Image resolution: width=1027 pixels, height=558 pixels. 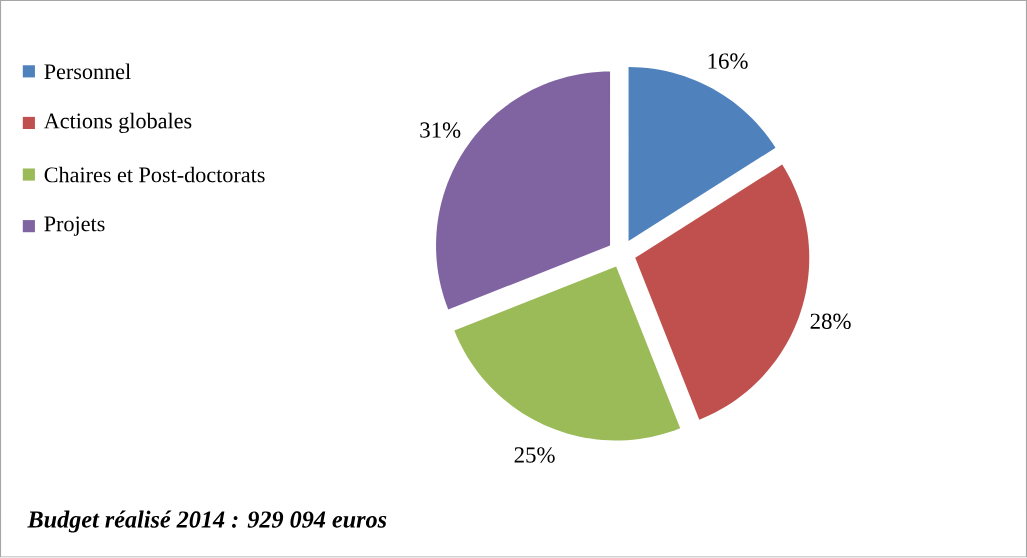 What do you see at coordinates (830, 321) in the screenshot?
I see `data-label: 28%` at bounding box center [830, 321].